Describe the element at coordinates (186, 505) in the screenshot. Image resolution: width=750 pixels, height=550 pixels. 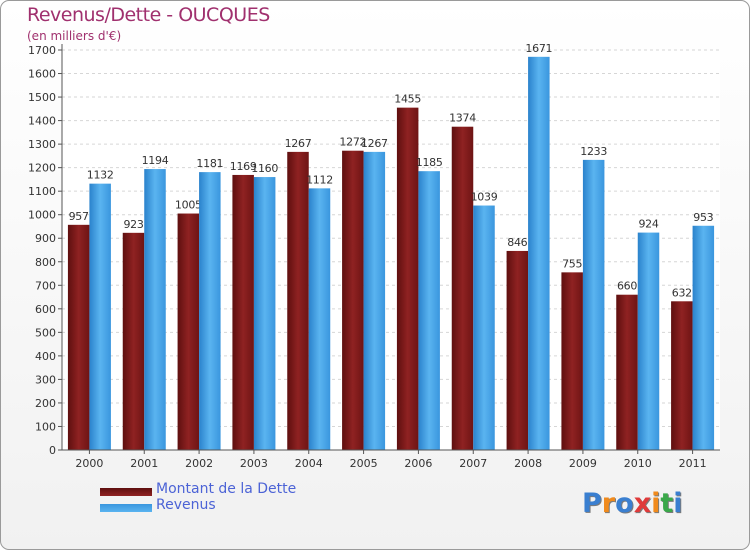
I see `legend-label-revenus: Revenus` at that location.